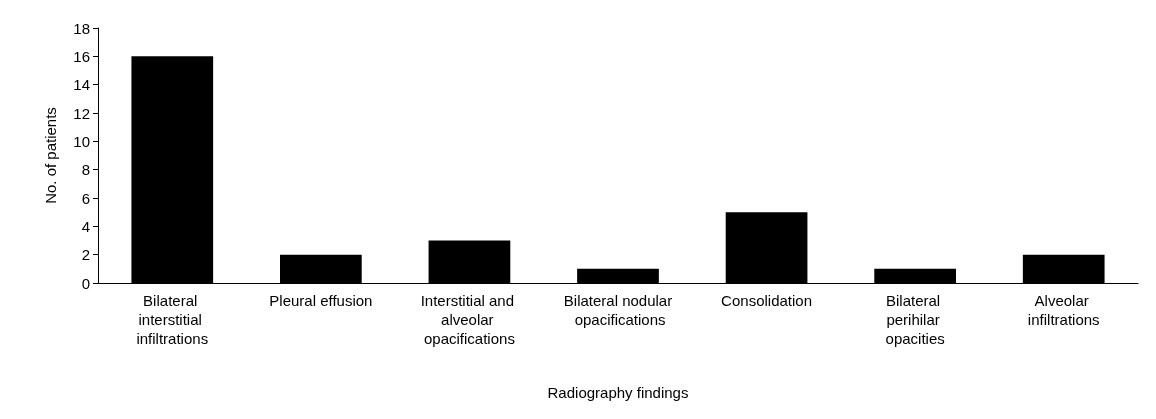  What do you see at coordinates (915, 319) in the screenshot?
I see `x-tick-label: Bilateral perihilar opacities` at bounding box center [915, 319].